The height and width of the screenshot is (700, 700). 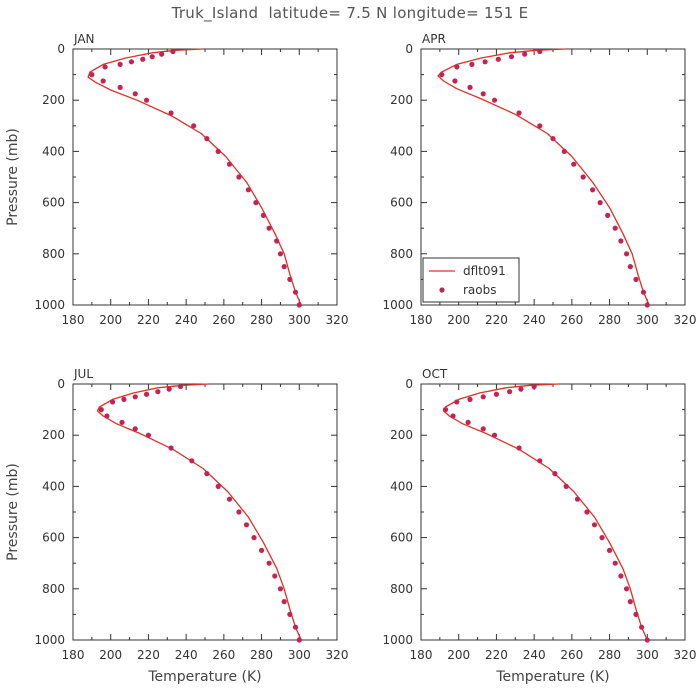 I want to click on panel-title: APR, so click(x=434, y=39).